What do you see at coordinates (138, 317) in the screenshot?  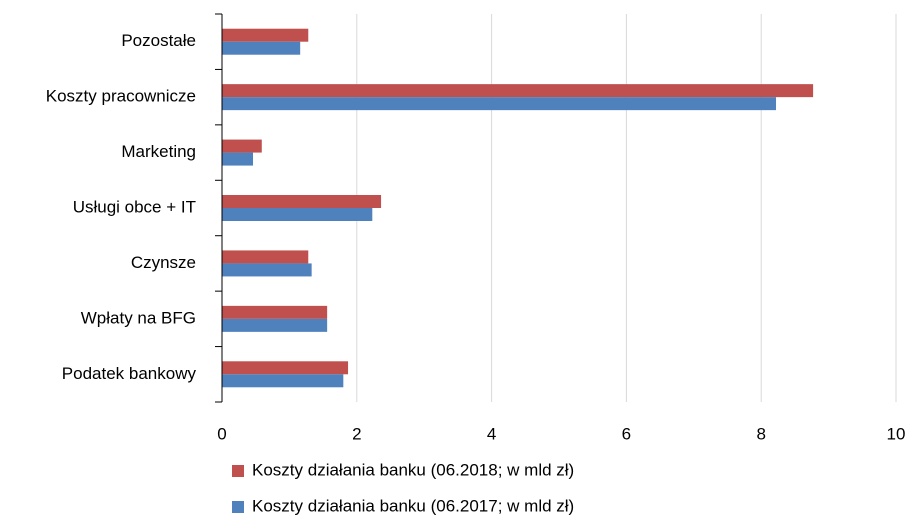 I see `y-tick-label: Wpłaty na BFG` at bounding box center [138, 317].